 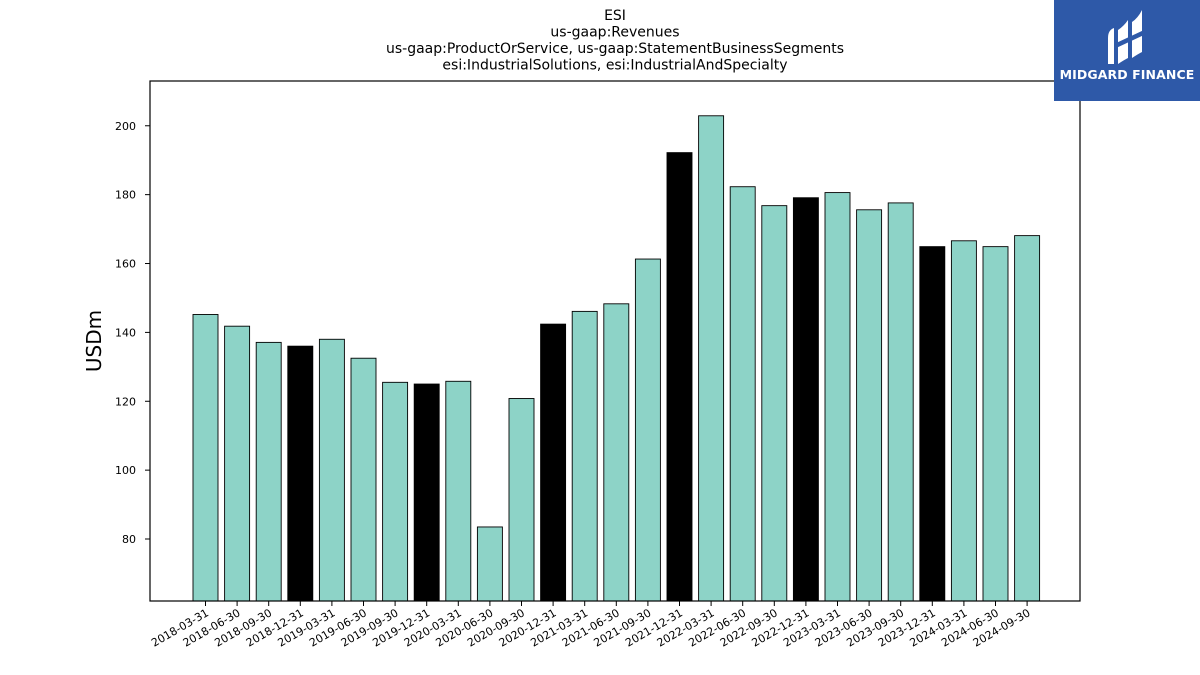 I want to click on brand-logo: MIDGARD FINANCE, so click(x=1127, y=50).